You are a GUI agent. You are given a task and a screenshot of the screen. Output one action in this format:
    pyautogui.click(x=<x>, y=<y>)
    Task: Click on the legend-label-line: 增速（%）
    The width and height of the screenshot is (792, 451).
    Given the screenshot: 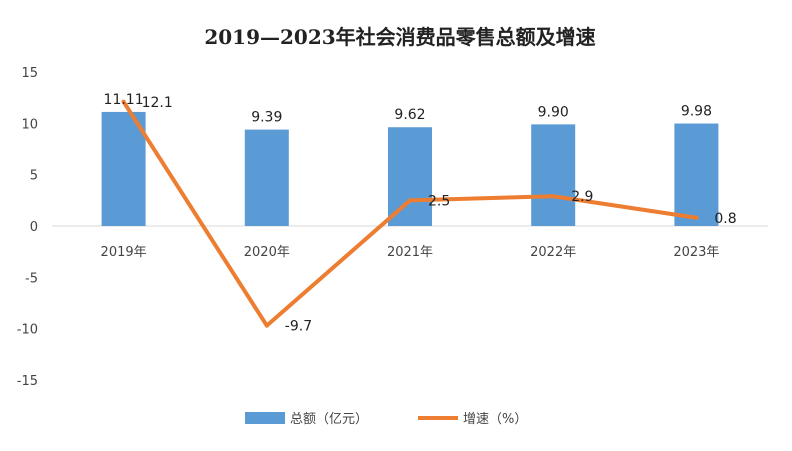 What is the action you would take?
    pyautogui.click(x=495, y=419)
    